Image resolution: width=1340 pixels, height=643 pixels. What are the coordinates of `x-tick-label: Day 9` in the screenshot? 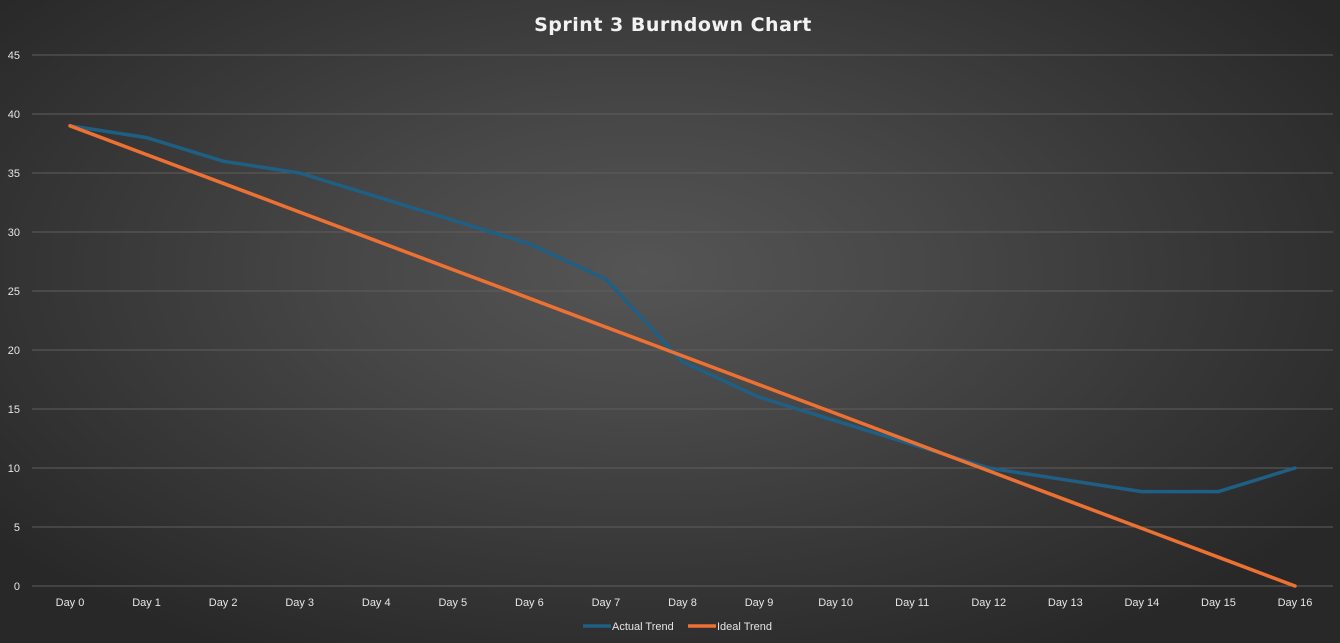 It's located at (759, 603).